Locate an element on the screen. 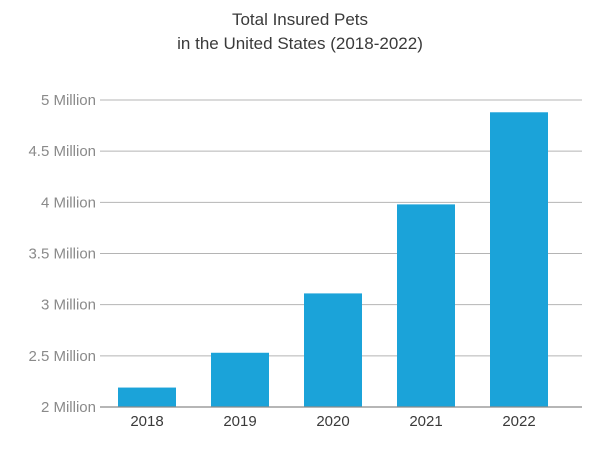 The image size is (600, 453). bar-2021 is located at coordinates (426, 305).